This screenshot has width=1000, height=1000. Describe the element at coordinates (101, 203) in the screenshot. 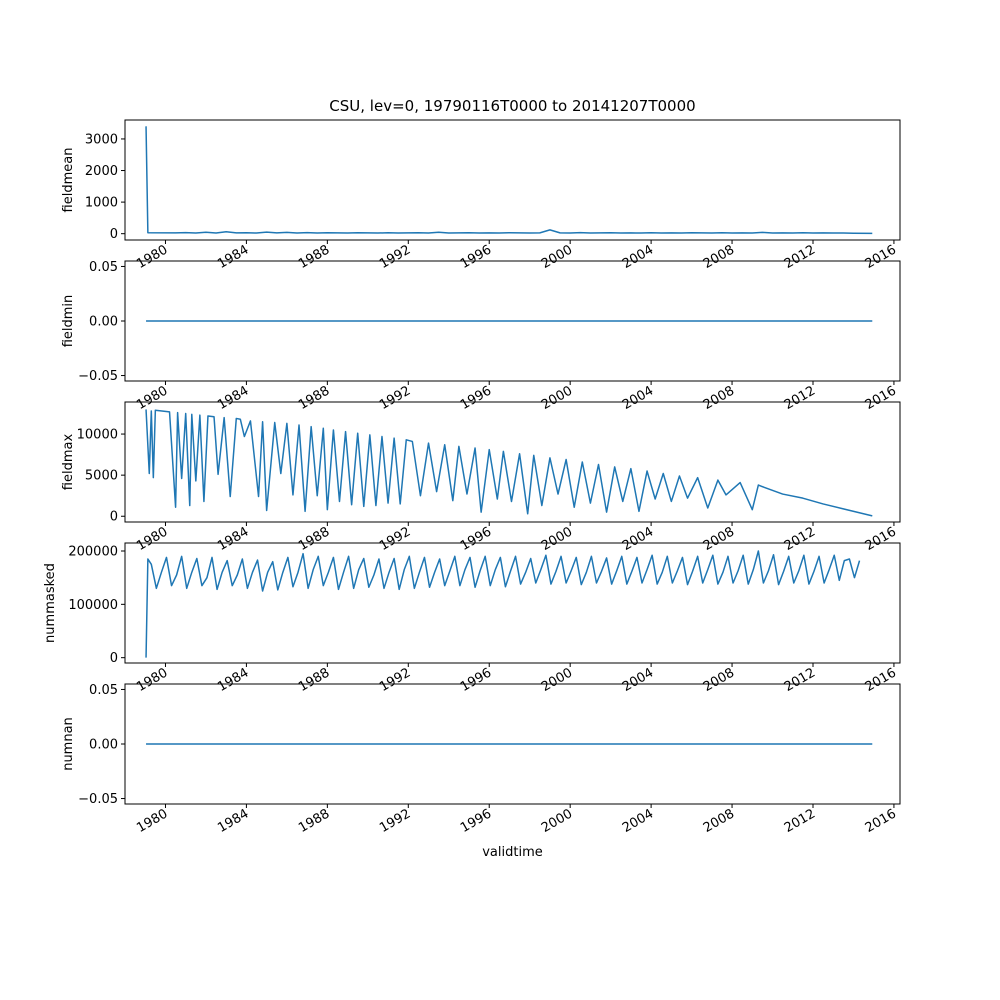

I see `y-tick-label: 1000` at that location.